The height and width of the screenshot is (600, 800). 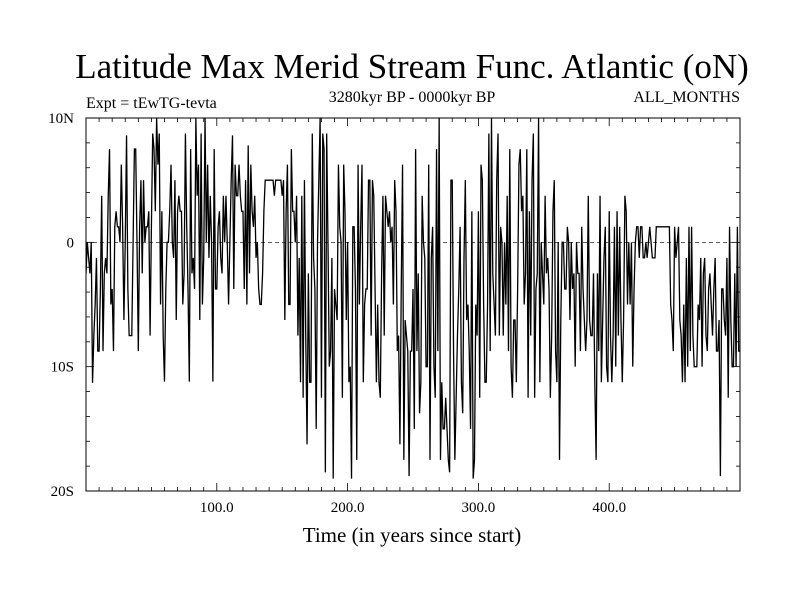 What do you see at coordinates (609, 508) in the screenshot?
I see `x-tick-label: 400.0` at bounding box center [609, 508].